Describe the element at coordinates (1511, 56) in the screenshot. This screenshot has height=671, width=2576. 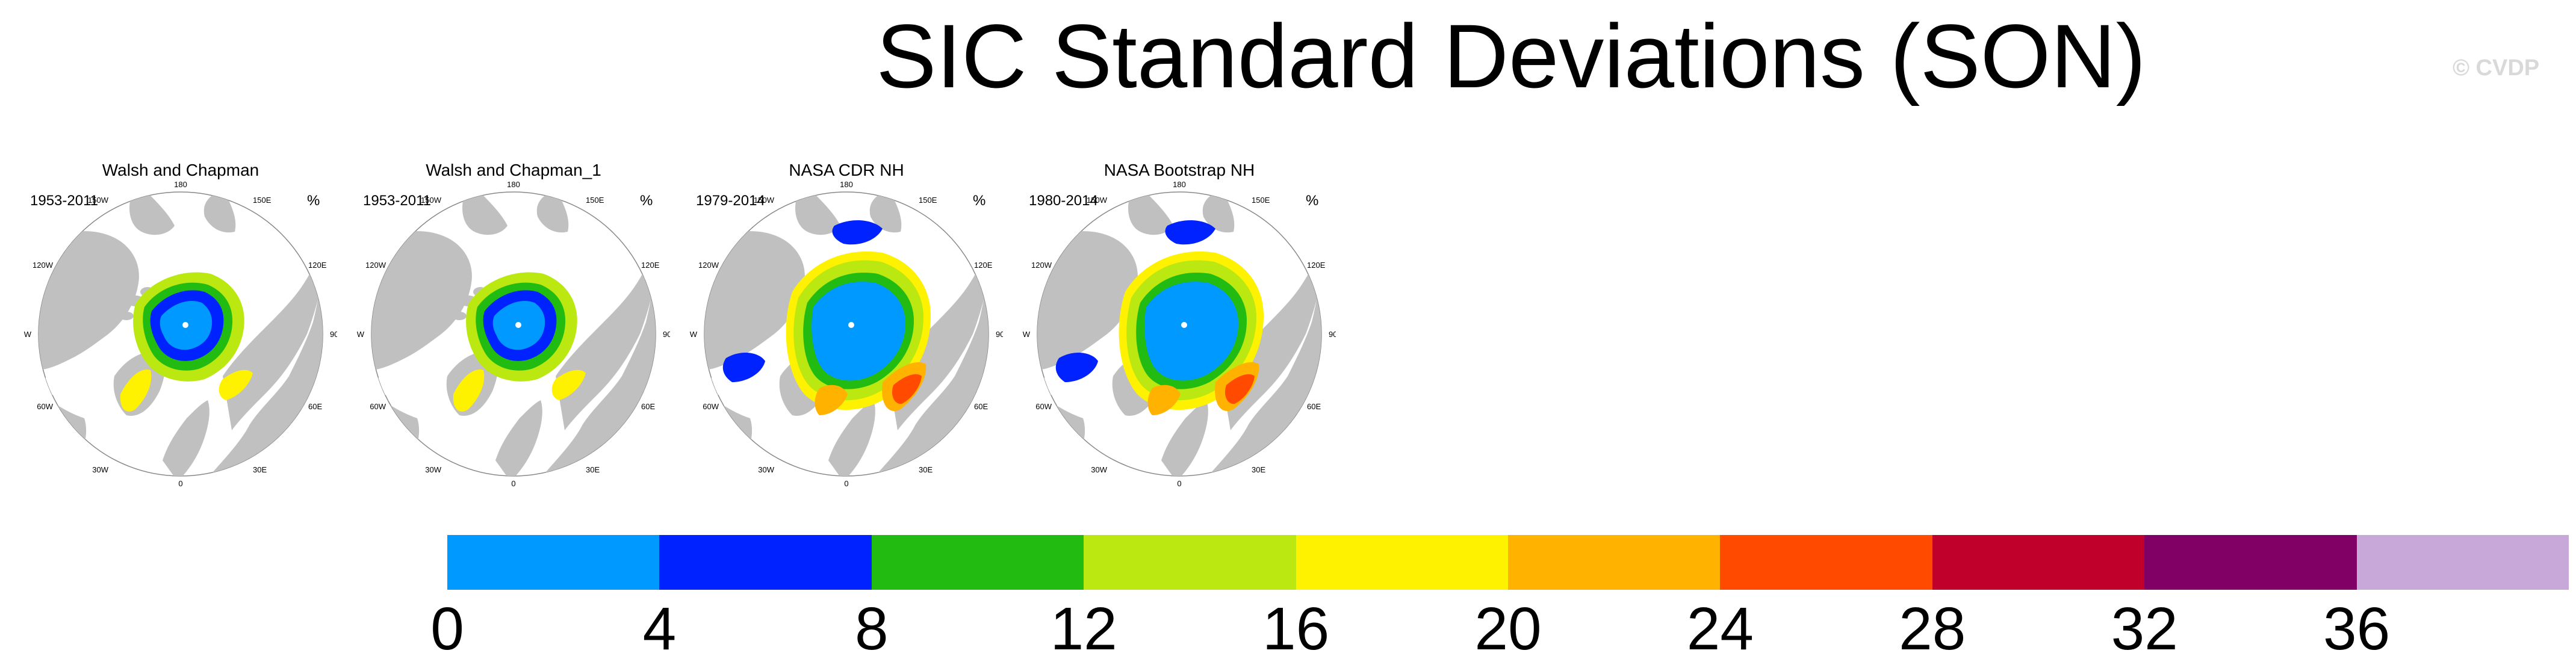
I see `figure-title: SIC Standard Deviations (SON)` at that location.